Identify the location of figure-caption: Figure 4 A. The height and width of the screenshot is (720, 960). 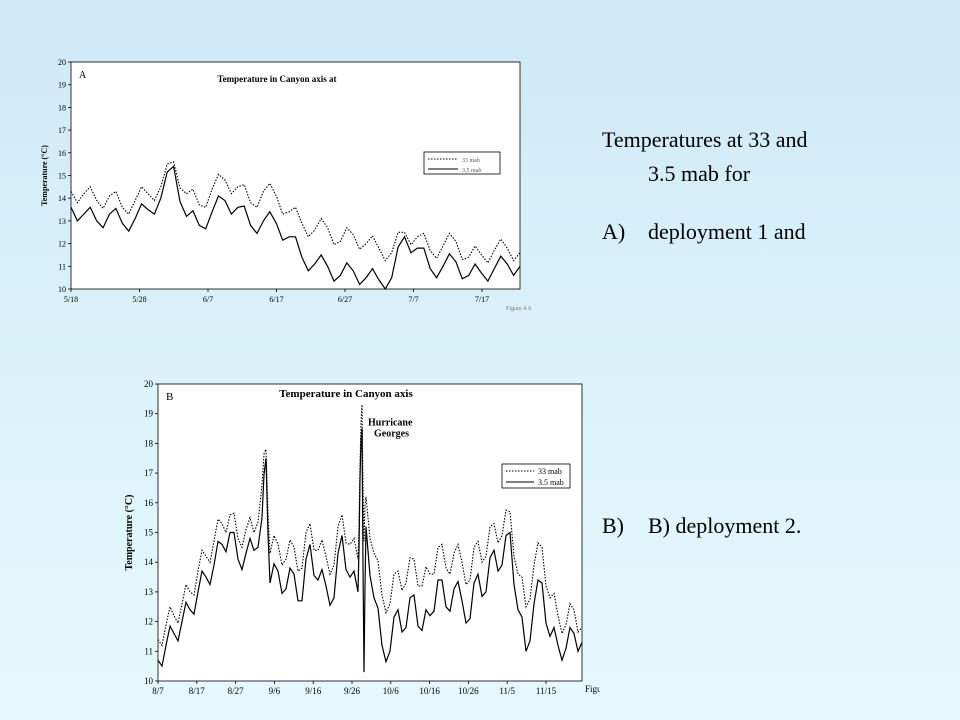
(519, 309).